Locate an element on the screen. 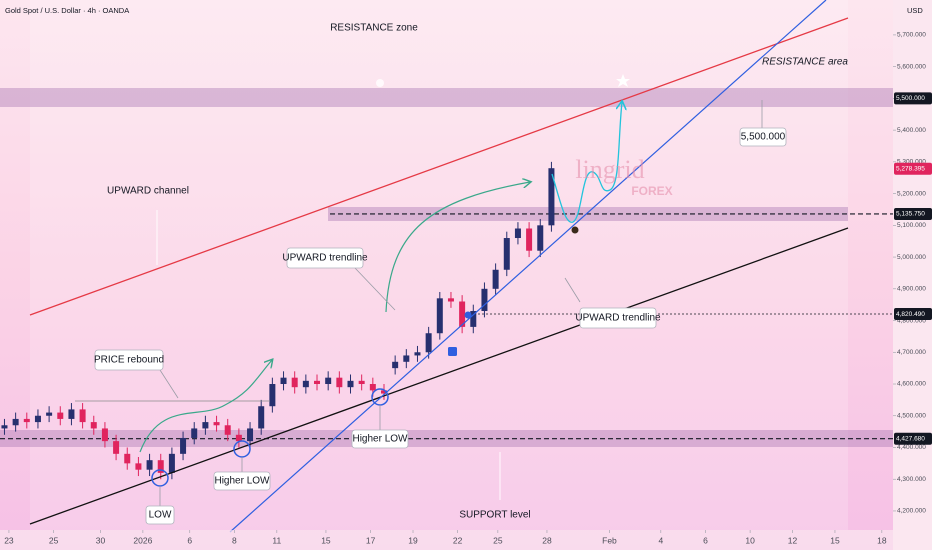 The height and width of the screenshot is (550, 932). currency: USD is located at coordinates (915, 10).